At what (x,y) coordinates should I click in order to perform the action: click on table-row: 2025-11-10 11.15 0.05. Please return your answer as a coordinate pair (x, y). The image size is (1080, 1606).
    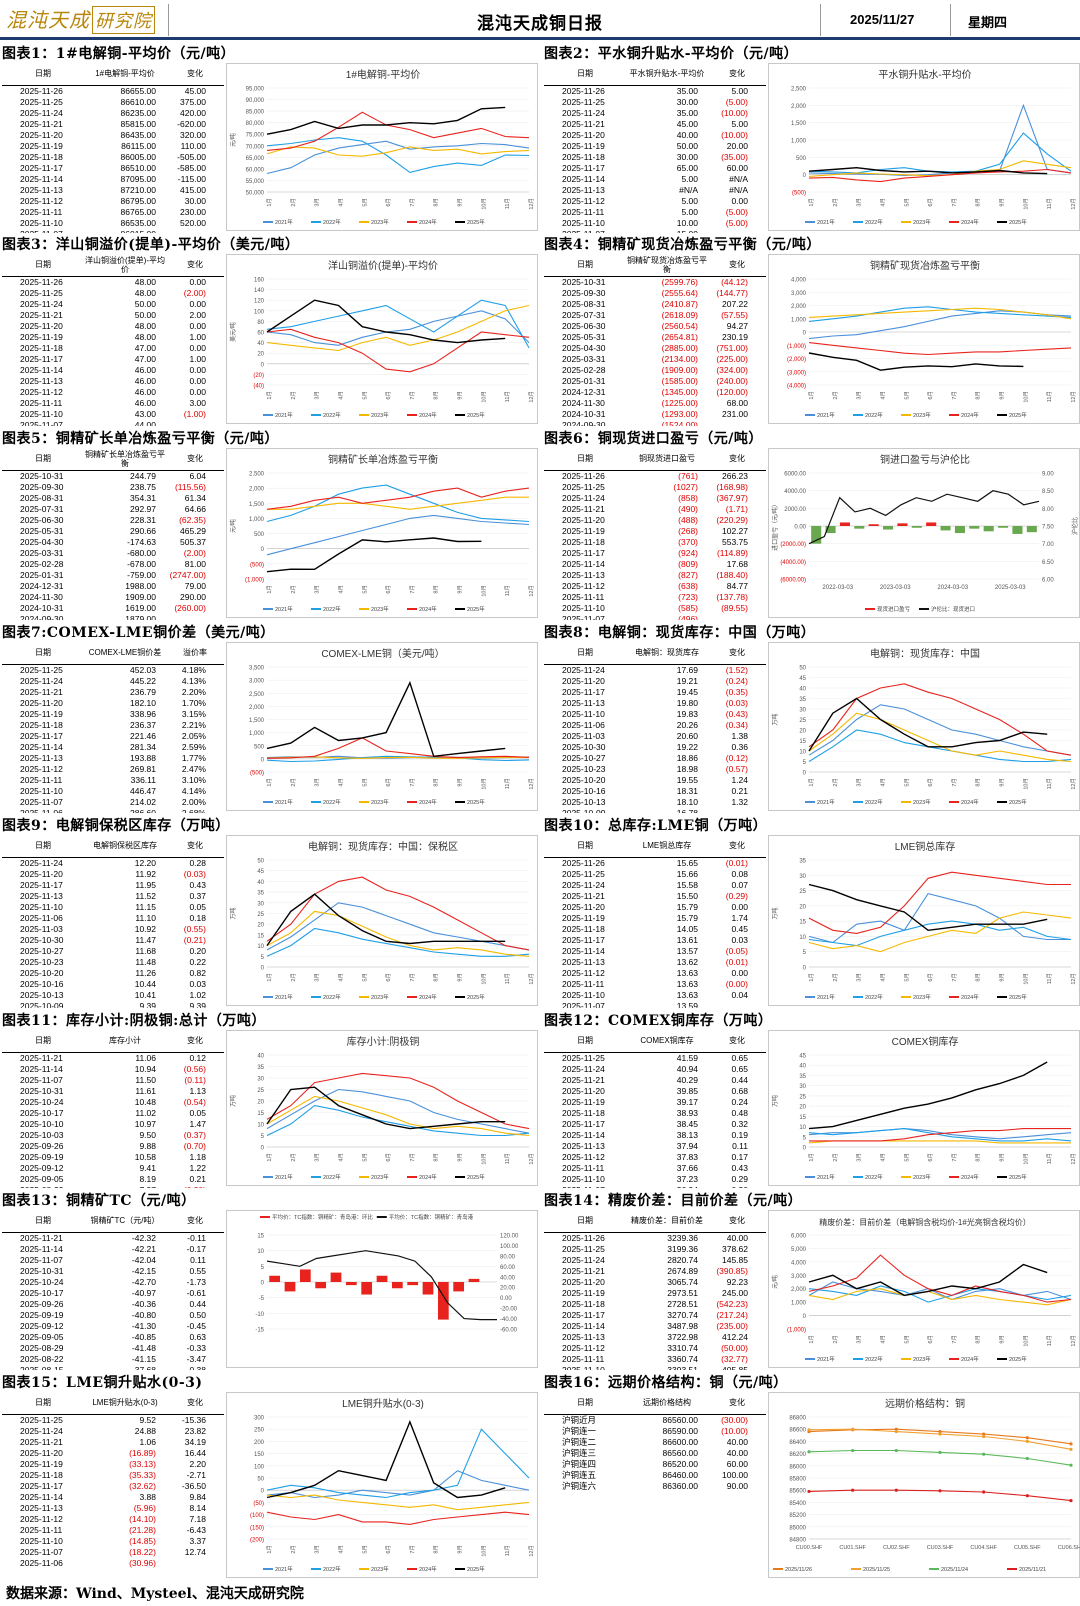
    Looking at the image, I should click on (113, 907).